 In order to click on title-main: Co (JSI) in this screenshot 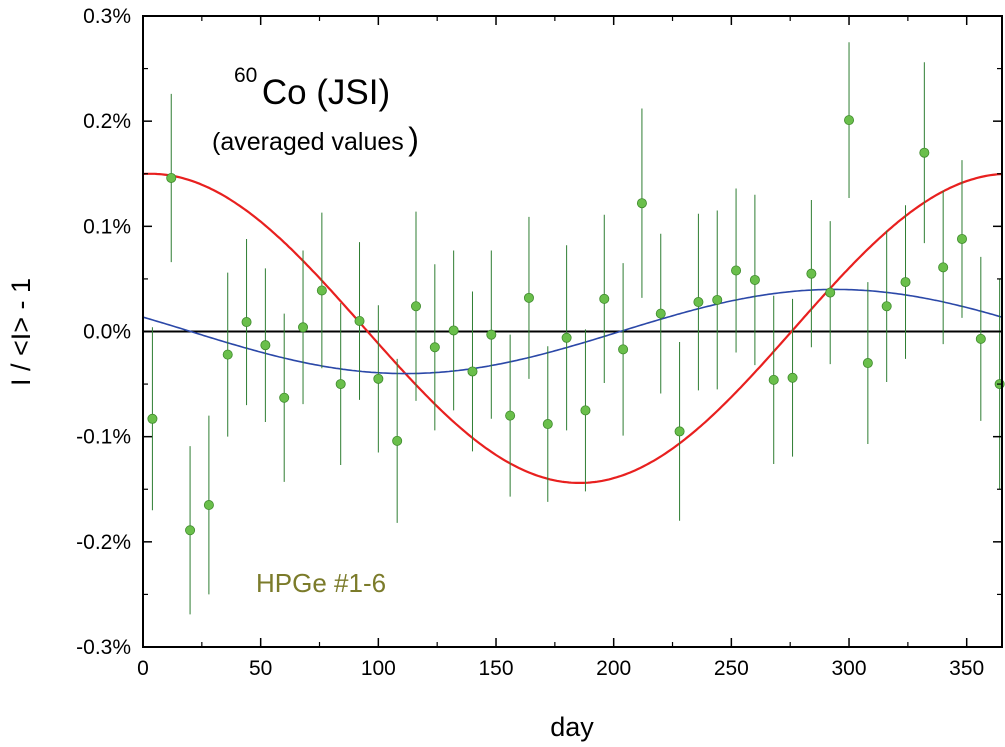, I will do `click(326, 92)`.